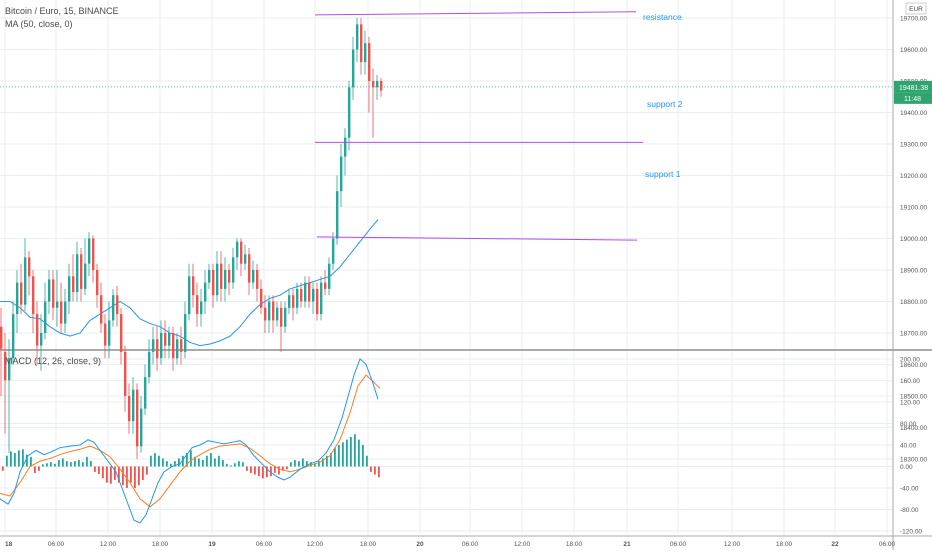 The width and height of the screenshot is (932, 555). I want to click on annotation-label-support-1: support 1, so click(663, 174).